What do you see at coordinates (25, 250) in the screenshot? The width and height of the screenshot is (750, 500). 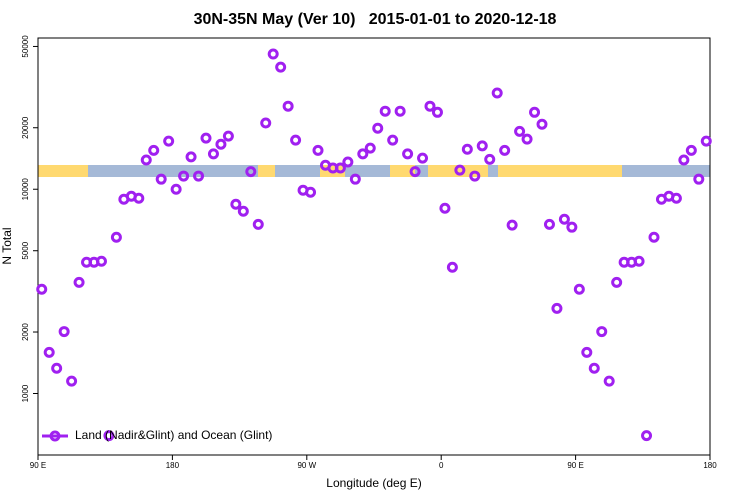 I see `y-tick-label: 5000` at bounding box center [25, 250].